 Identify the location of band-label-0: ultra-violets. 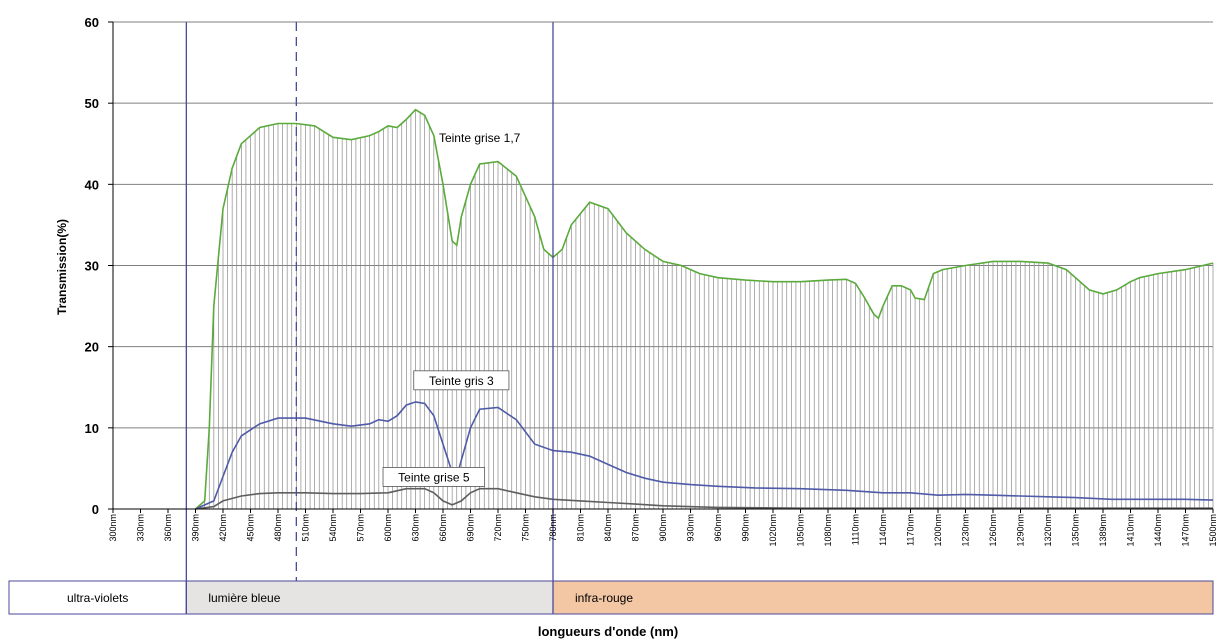
(97, 598).